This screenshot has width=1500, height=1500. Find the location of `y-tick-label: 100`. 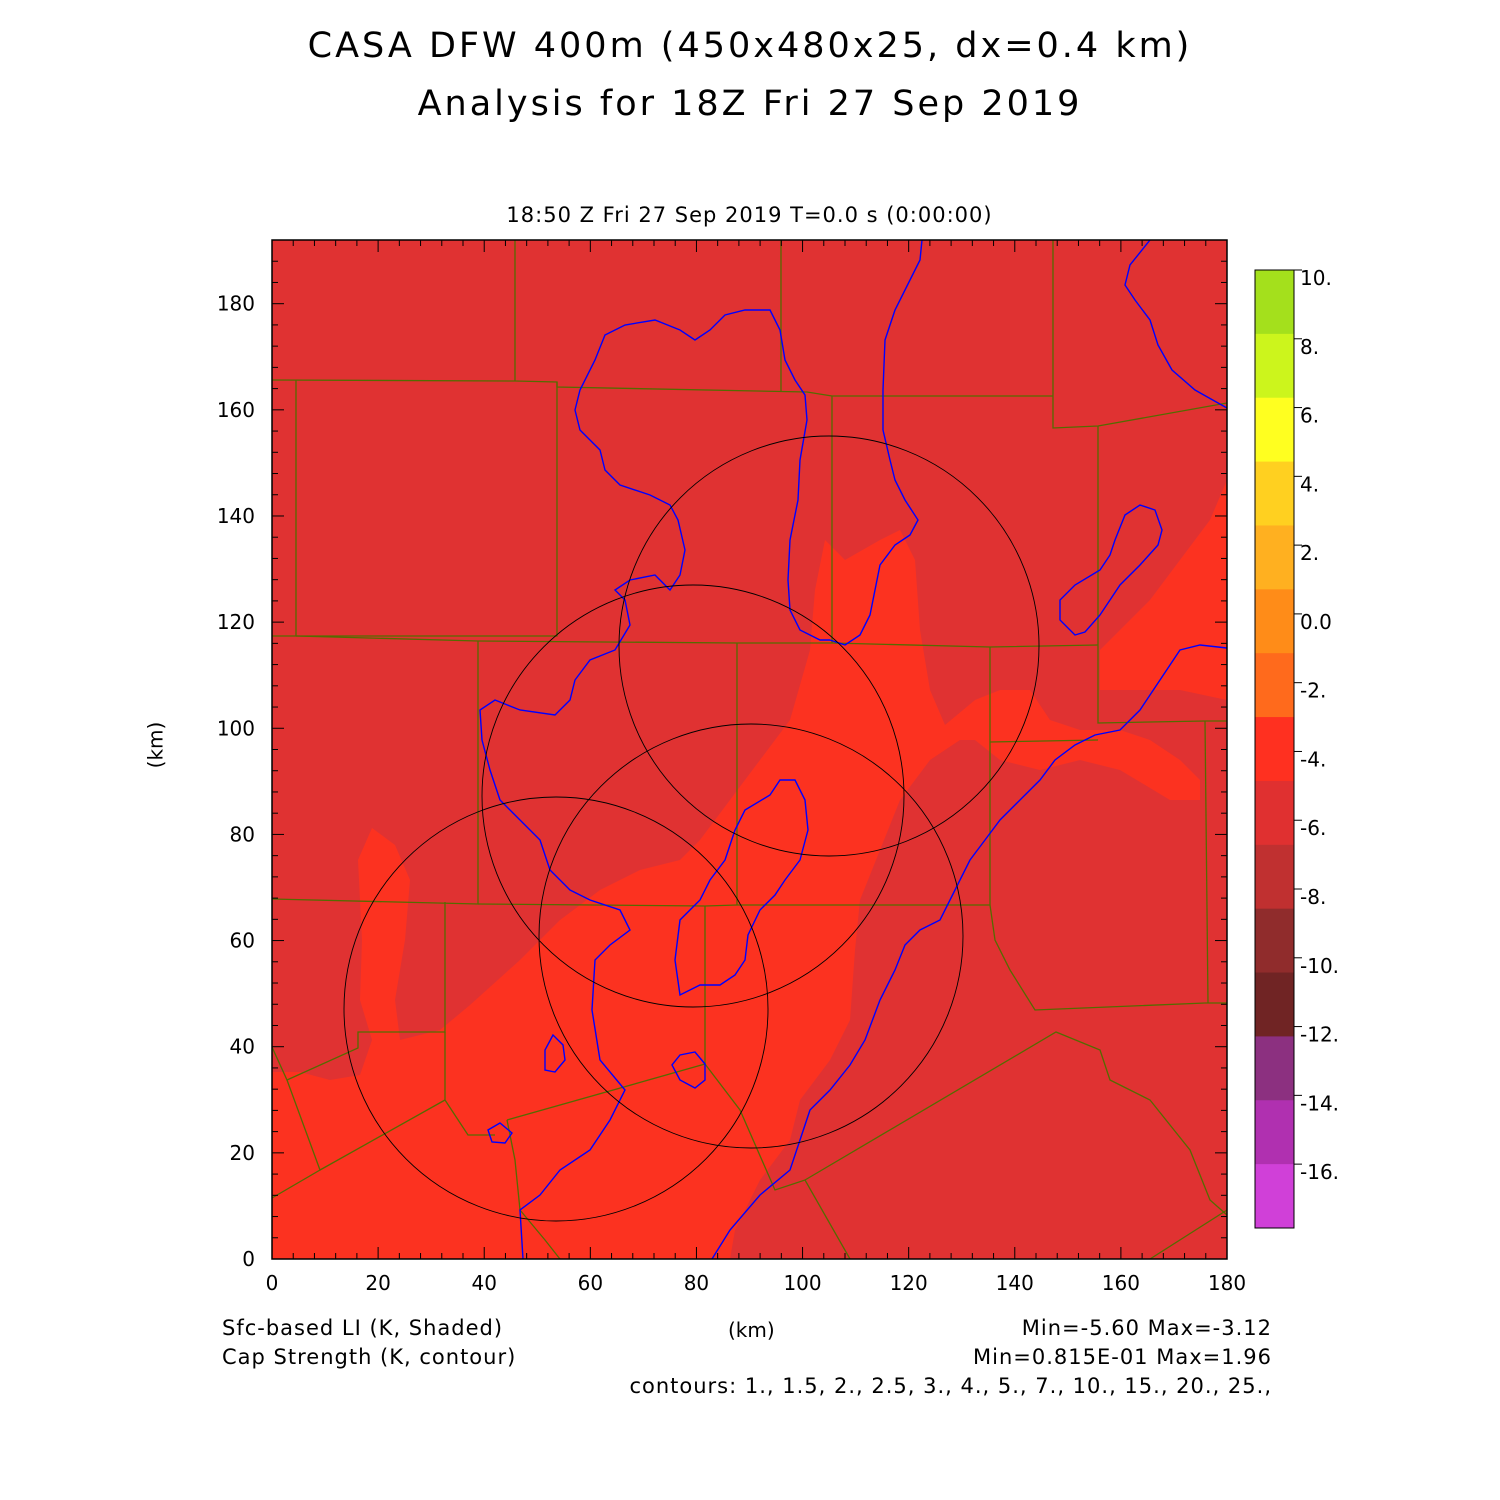

y-tick-label: 100 is located at coordinates (236, 728).